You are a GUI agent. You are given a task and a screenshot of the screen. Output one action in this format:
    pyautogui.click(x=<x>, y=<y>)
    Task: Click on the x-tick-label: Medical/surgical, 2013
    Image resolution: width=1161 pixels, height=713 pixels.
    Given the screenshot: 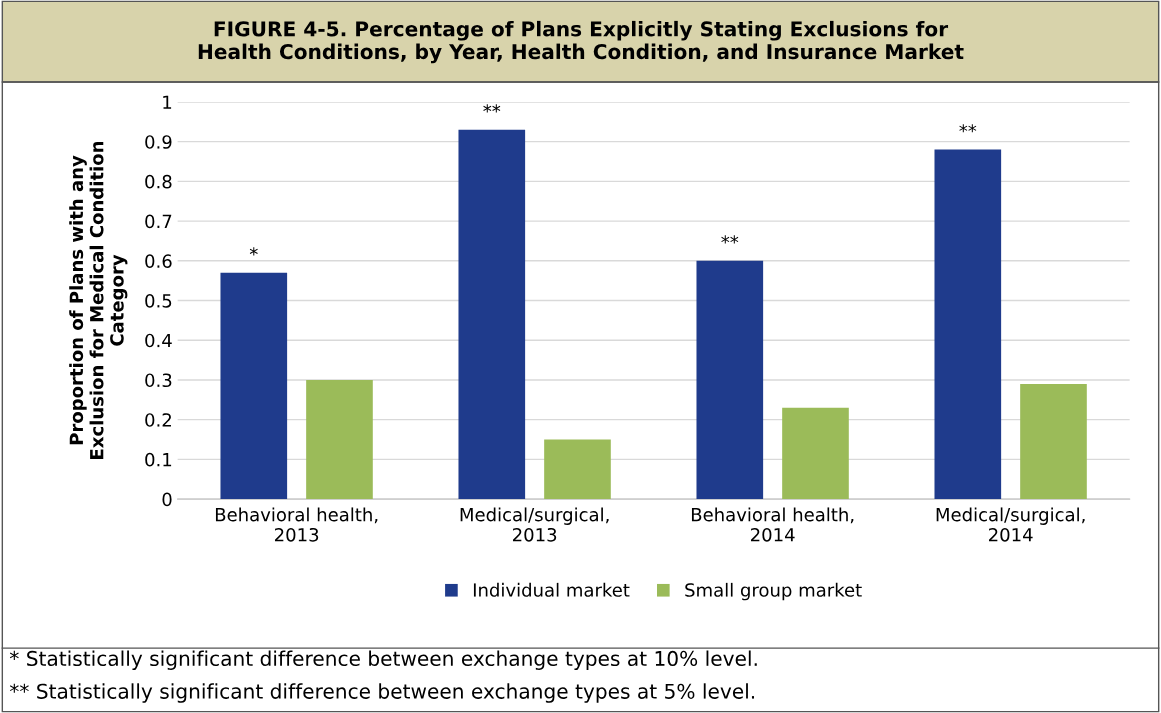 What is the action you would take?
    pyautogui.click(x=534, y=524)
    